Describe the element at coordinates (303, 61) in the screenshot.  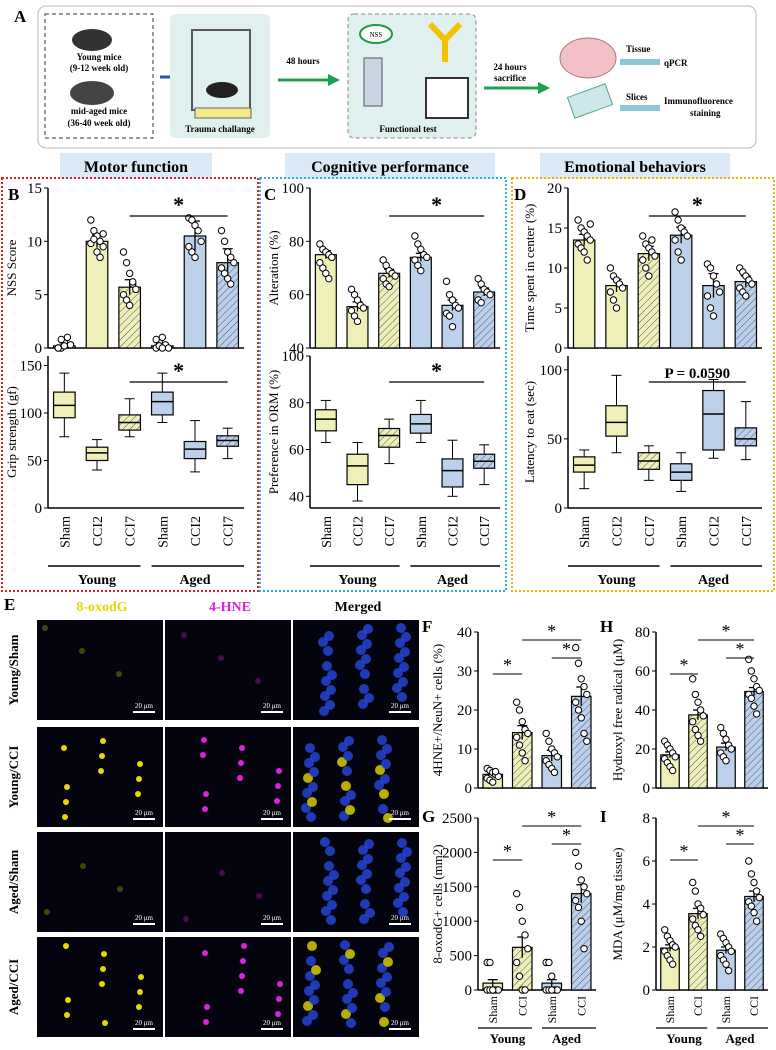
I see `arrow-48h-label: 48 hours` at that location.